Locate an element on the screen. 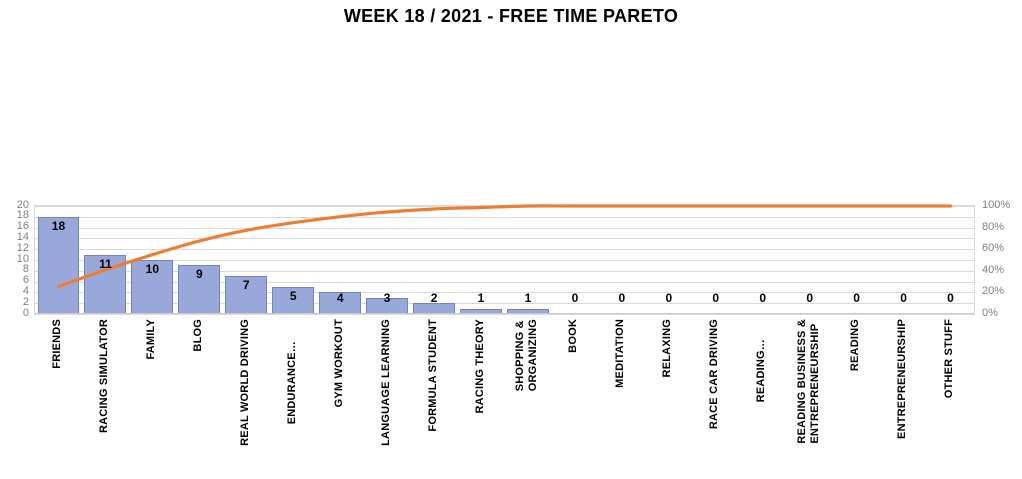 This screenshot has height=479, width=1022. bar-value-label: 10 is located at coordinates (152, 269).